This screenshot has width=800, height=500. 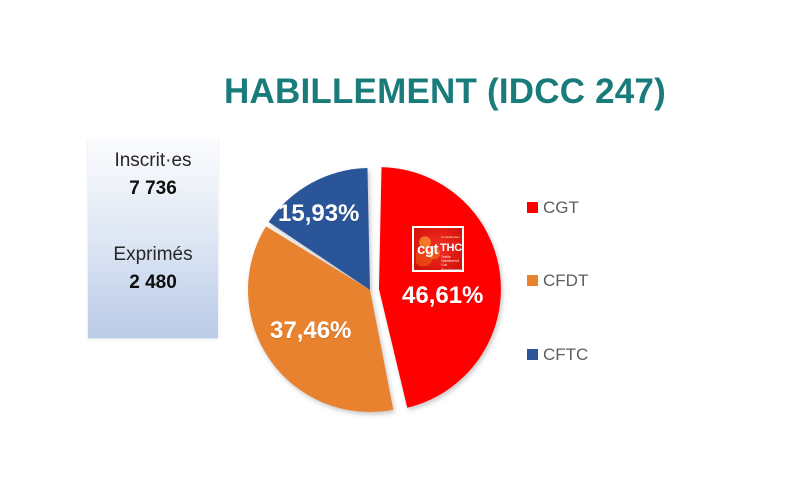 I want to click on slice-label-cfdt: 37,46%, so click(x=311, y=330).